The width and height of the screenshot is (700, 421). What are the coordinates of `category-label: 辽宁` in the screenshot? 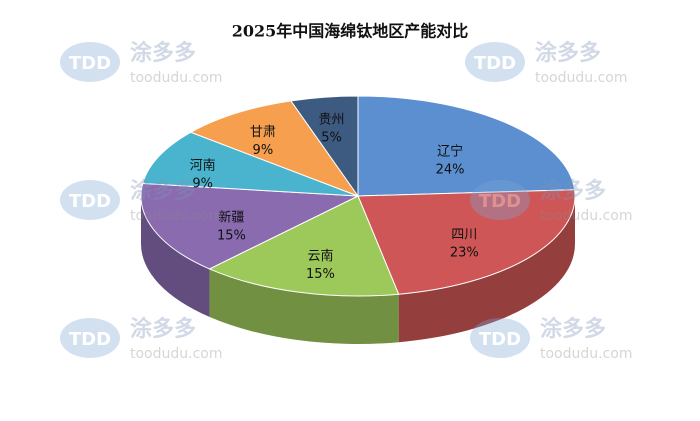 It's located at (450, 151).